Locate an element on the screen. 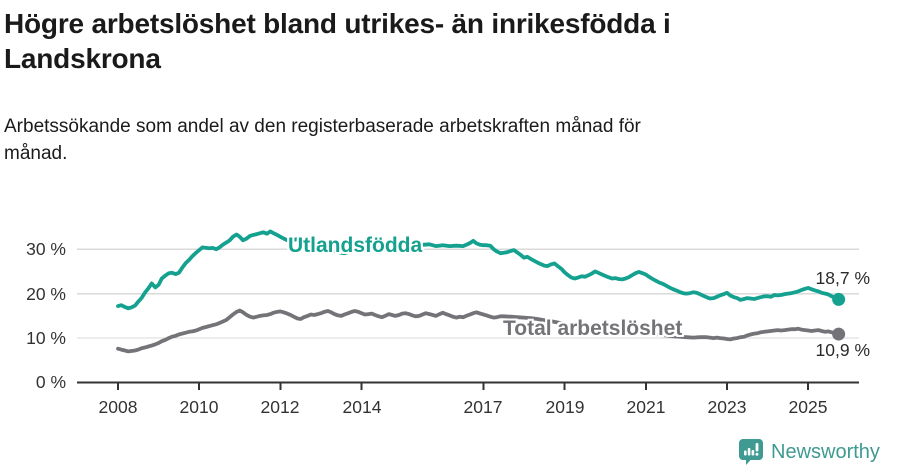  y-axis-label-30: 30 % is located at coordinates (46, 249).